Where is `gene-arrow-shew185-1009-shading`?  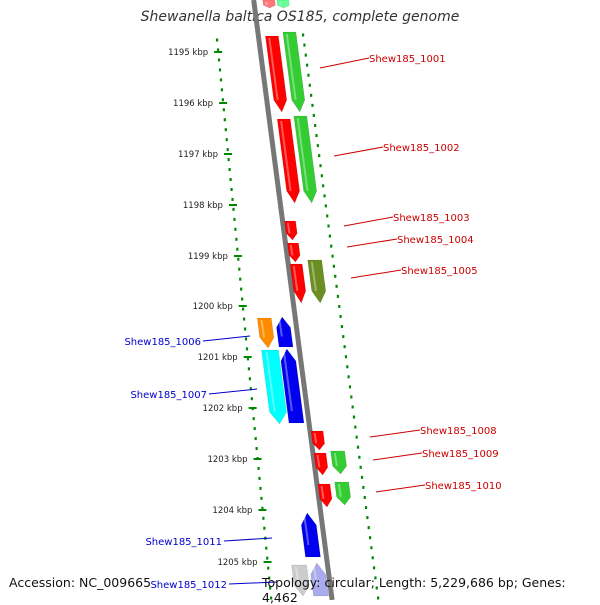
gene-arrow-shew185-1009-shading is located at coordinates (318, 461).